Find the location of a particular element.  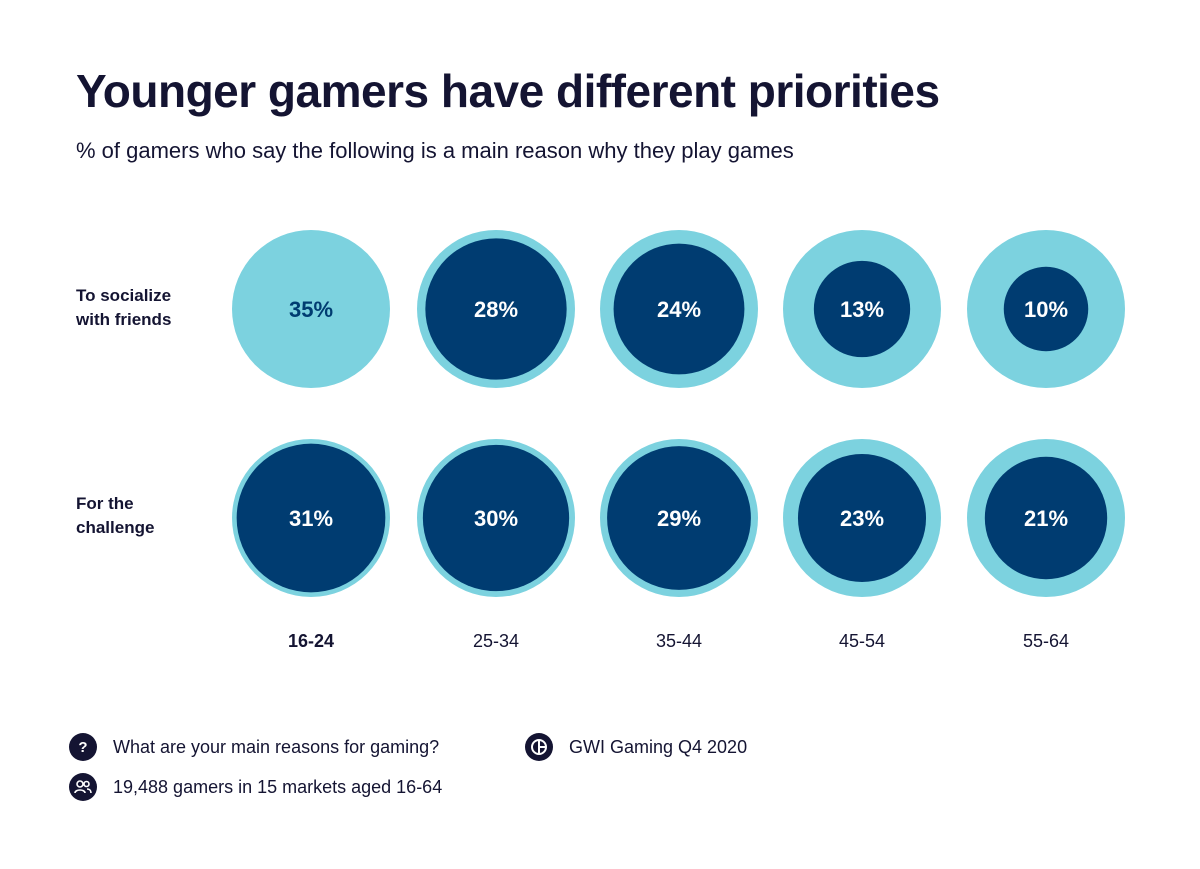

bubble-for-the-challenge-35-44: 29% is located at coordinates (679, 518).